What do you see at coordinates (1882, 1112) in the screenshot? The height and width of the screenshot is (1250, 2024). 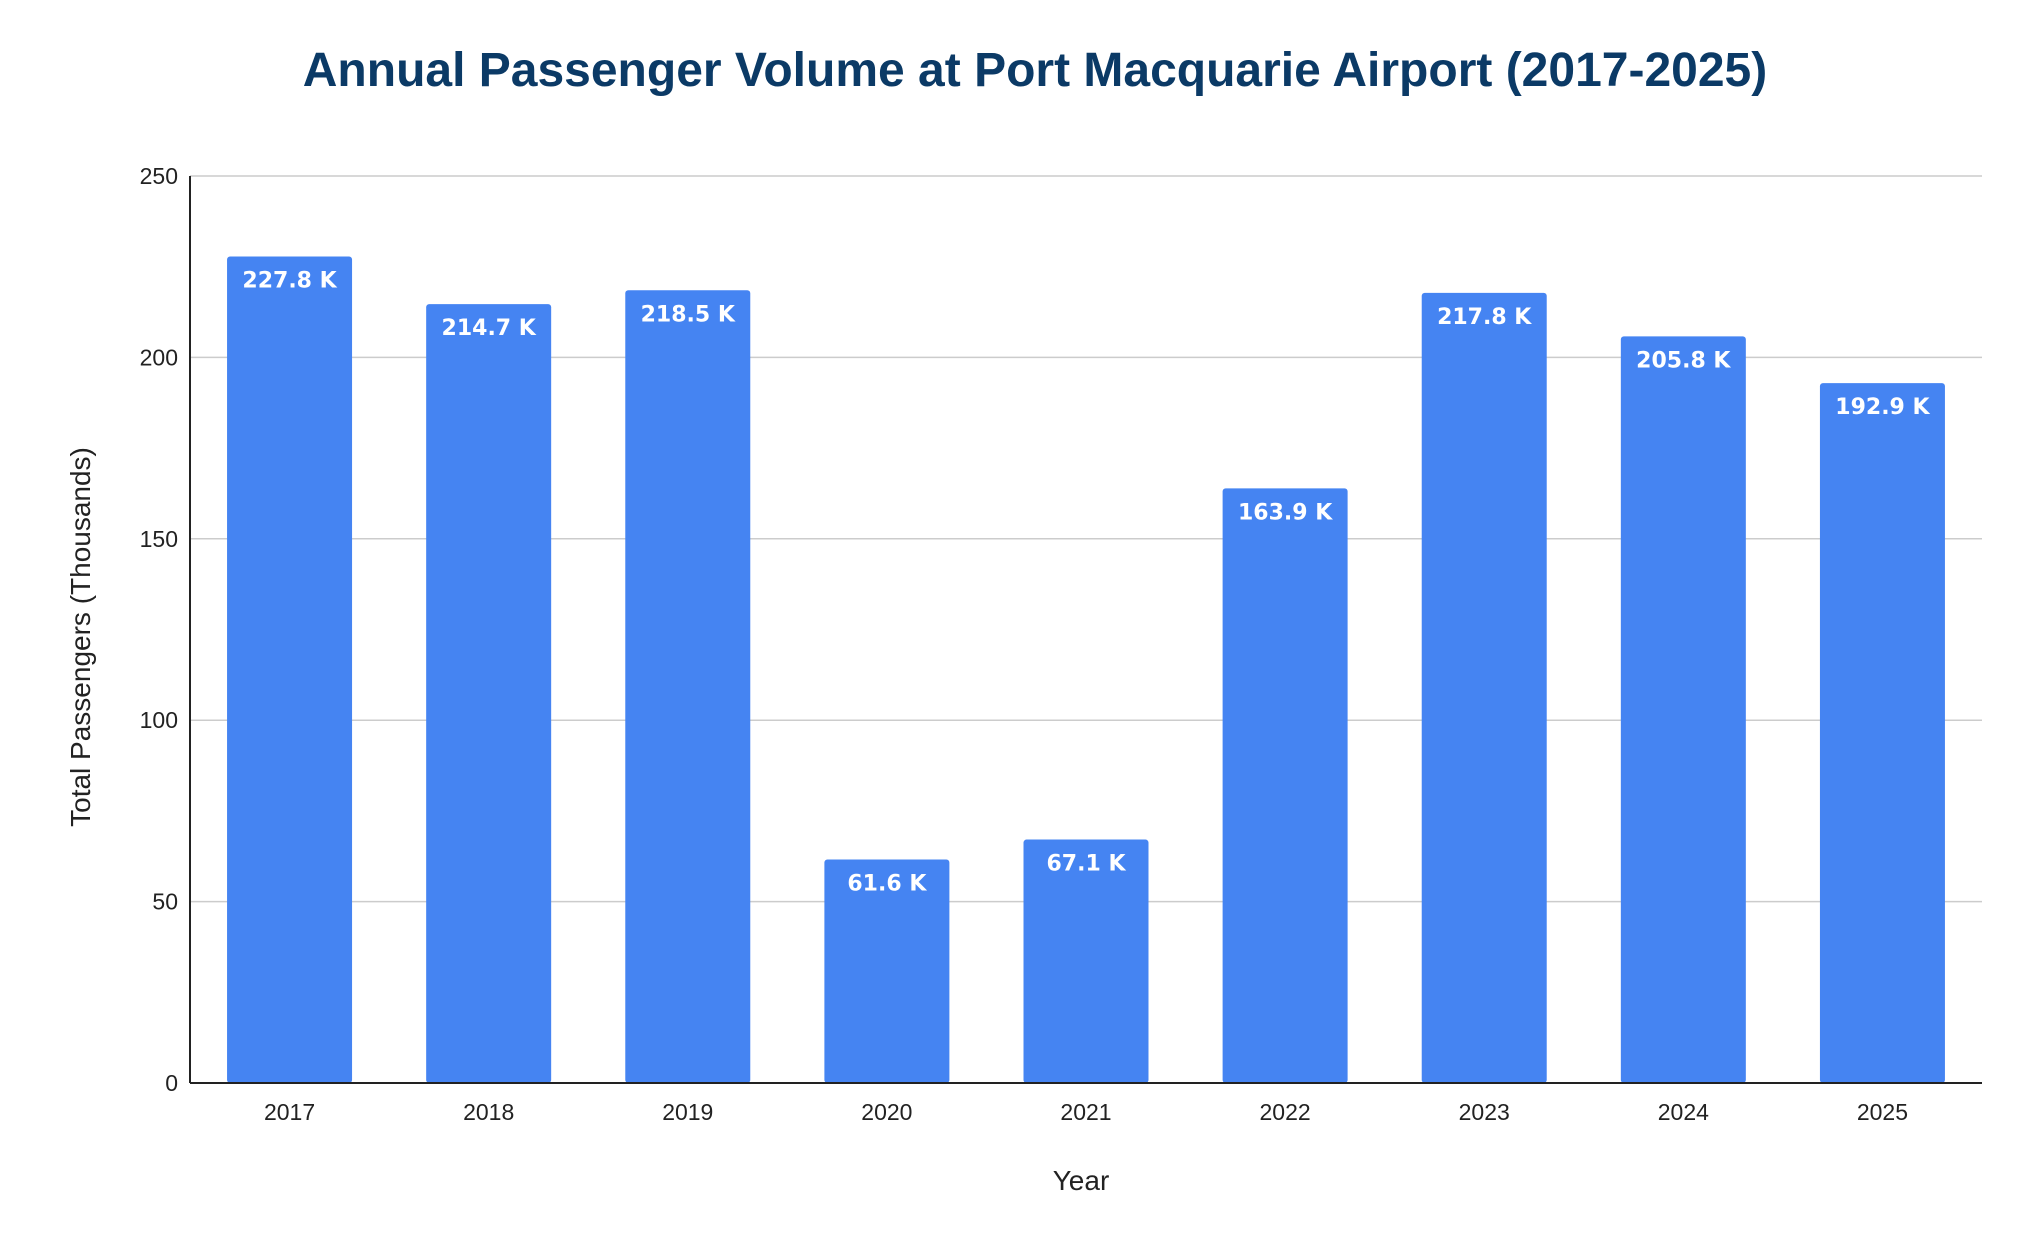 I see `x-tick-label: 2025` at bounding box center [1882, 1112].